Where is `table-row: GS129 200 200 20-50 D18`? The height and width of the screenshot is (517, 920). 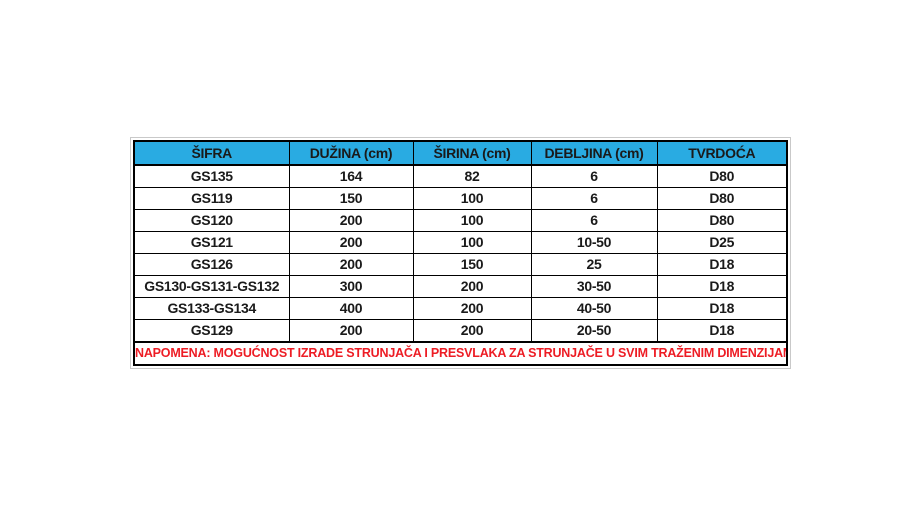
table-row: GS129 200 200 20-50 D18 is located at coordinates (460, 331).